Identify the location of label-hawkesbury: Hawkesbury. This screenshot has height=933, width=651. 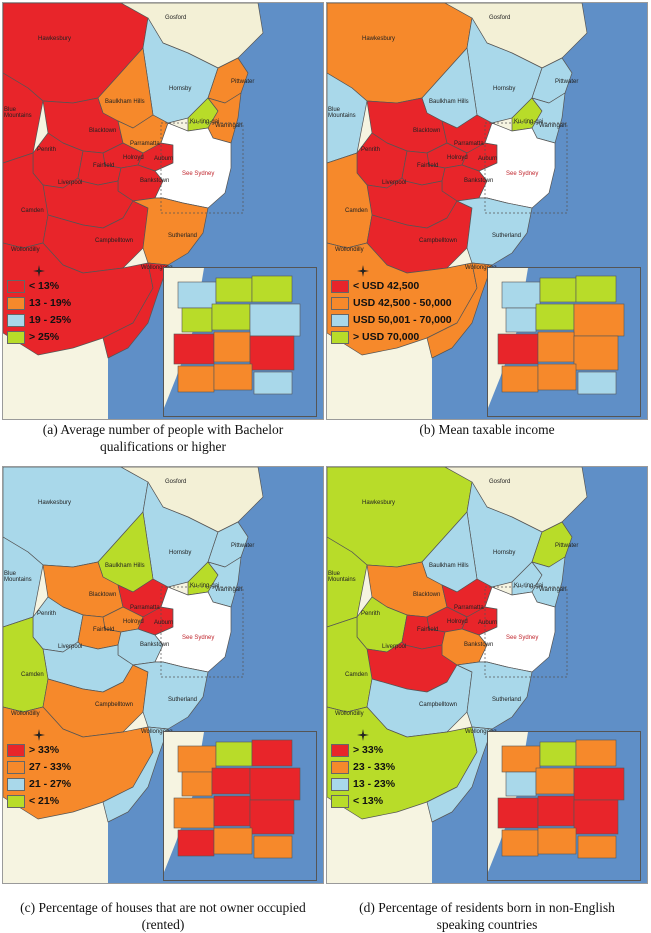
(55, 503).